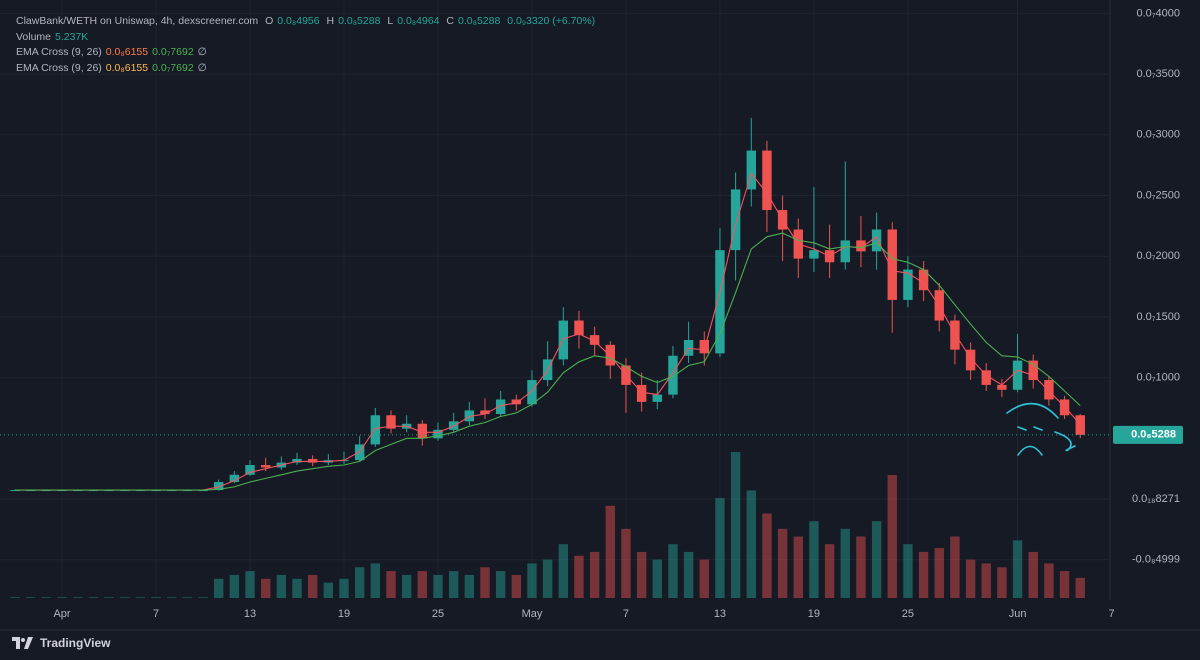 The image size is (1200, 660). I want to click on brand: TradingView, so click(61, 643).